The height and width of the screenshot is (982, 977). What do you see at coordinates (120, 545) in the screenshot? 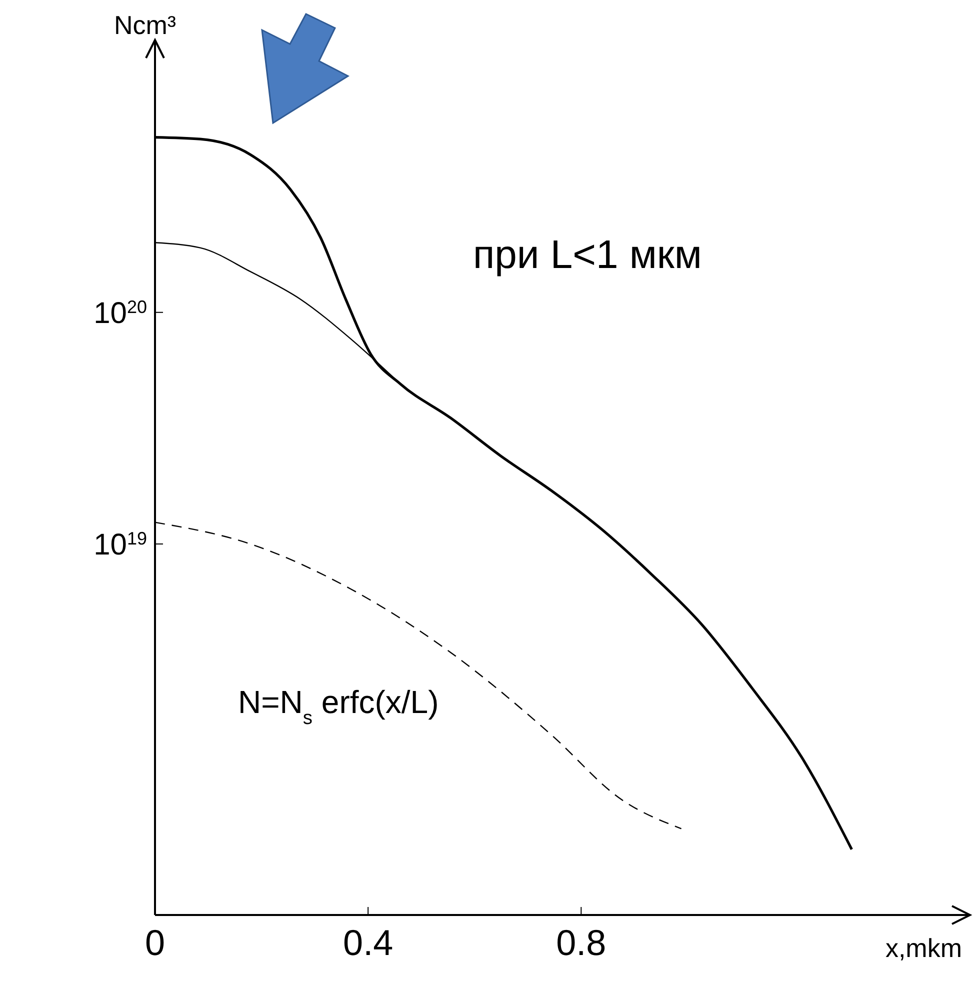
I see `y-tick-label: 10$^{19}$` at bounding box center [120, 545].